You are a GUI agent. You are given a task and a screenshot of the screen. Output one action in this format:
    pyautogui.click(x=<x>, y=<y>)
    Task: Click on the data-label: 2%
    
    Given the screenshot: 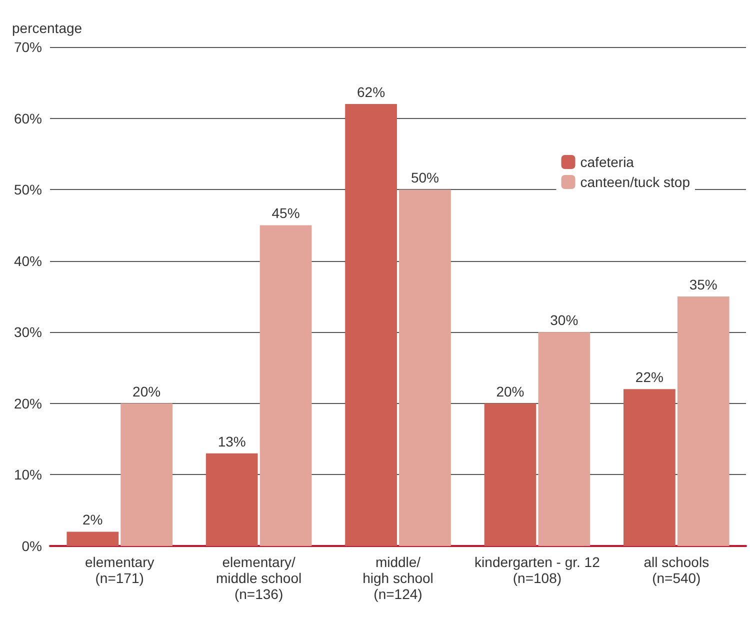 What is the action you would take?
    pyautogui.click(x=92, y=520)
    